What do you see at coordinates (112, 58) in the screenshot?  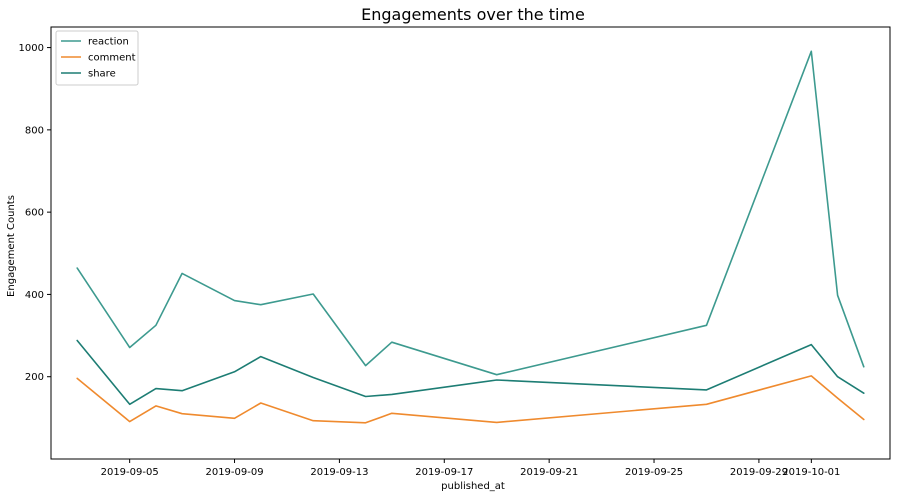 I see `legend-label-comment: comment` at bounding box center [112, 58].